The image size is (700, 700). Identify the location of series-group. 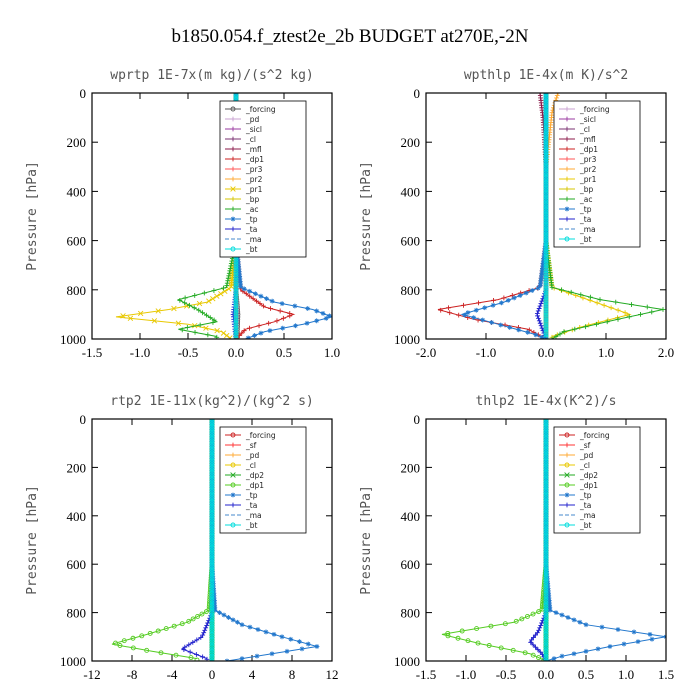
(553, 540).